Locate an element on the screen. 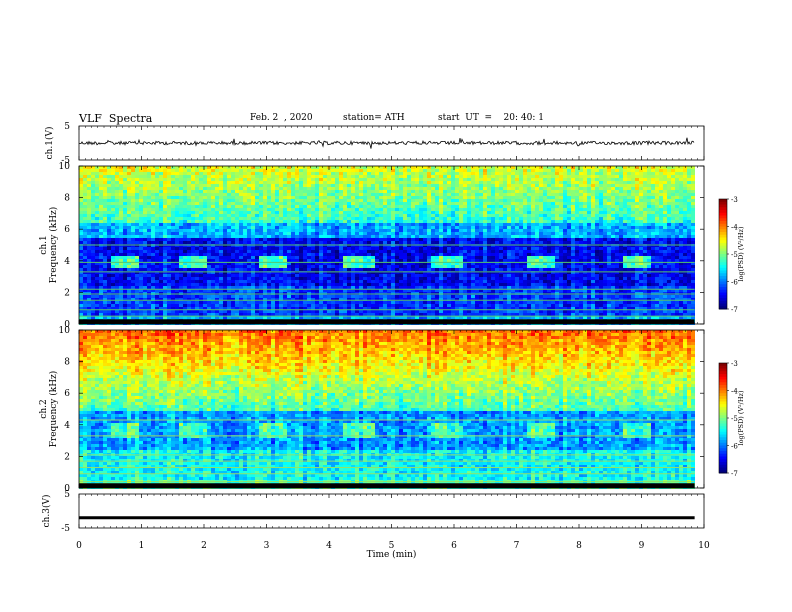 The width and height of the screenshot is (792, 612). xtick-label-4: 4 is located at coordinates (329, 546).